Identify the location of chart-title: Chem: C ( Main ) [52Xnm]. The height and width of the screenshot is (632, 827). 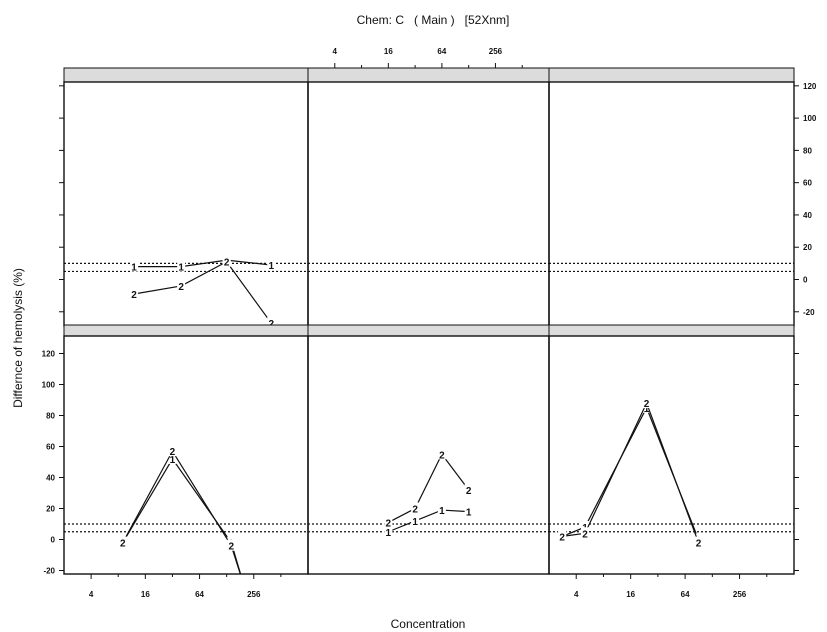
(433, 20).